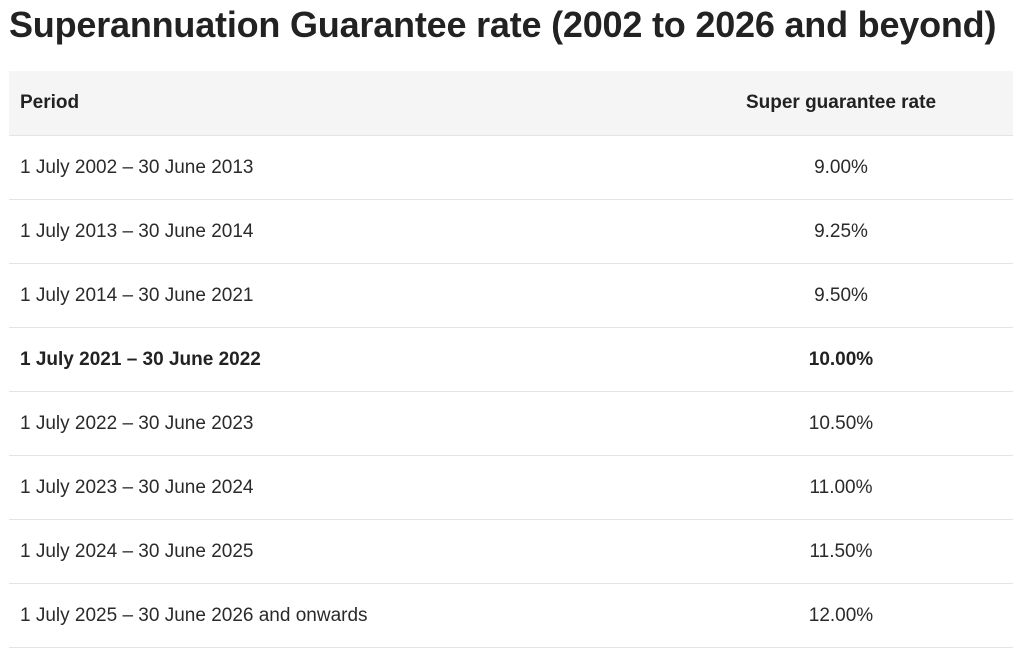 The image size is (1024, 660). Describe the element at coordinates (339, 423) in the screenshot. I see `period-cell: 1 July 2022 – 30 June 2023` at that location.